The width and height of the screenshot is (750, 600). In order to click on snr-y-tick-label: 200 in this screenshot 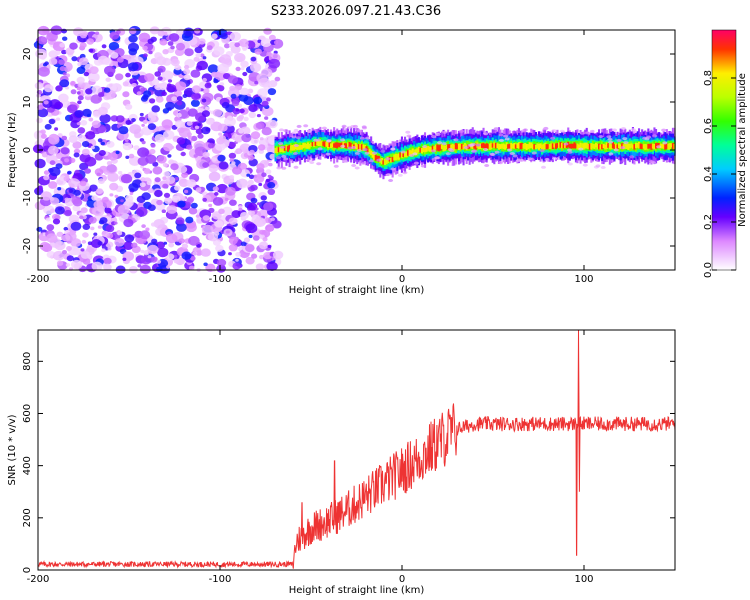, I will do `click(27, 517)`.